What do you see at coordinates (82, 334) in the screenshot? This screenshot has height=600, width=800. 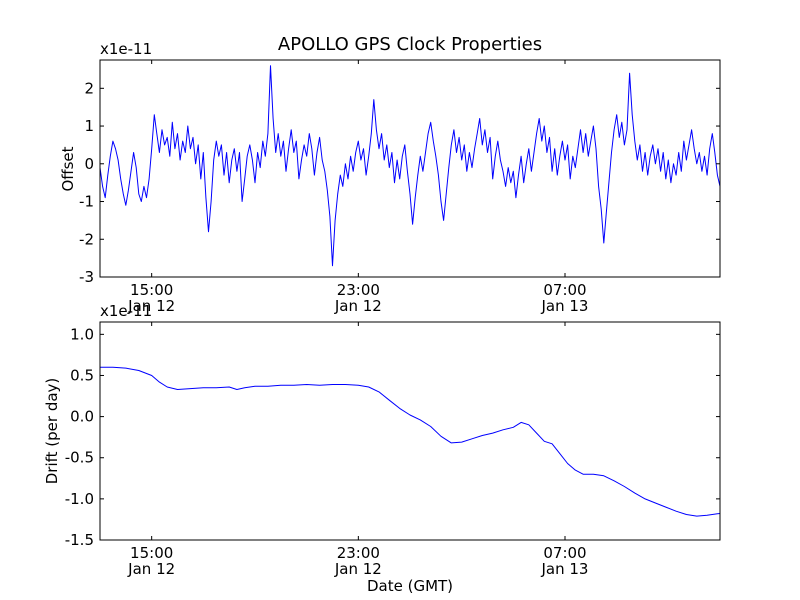 I see `y-tick-label: 1.0` at bounding box center [82, 334].